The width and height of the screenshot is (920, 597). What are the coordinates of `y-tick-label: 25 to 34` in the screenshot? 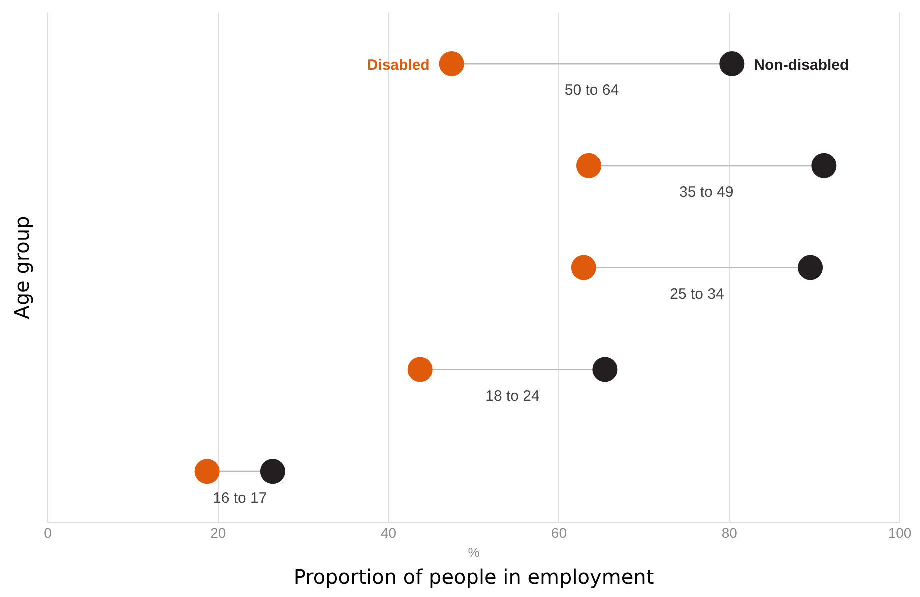 It's located at (697, 294).